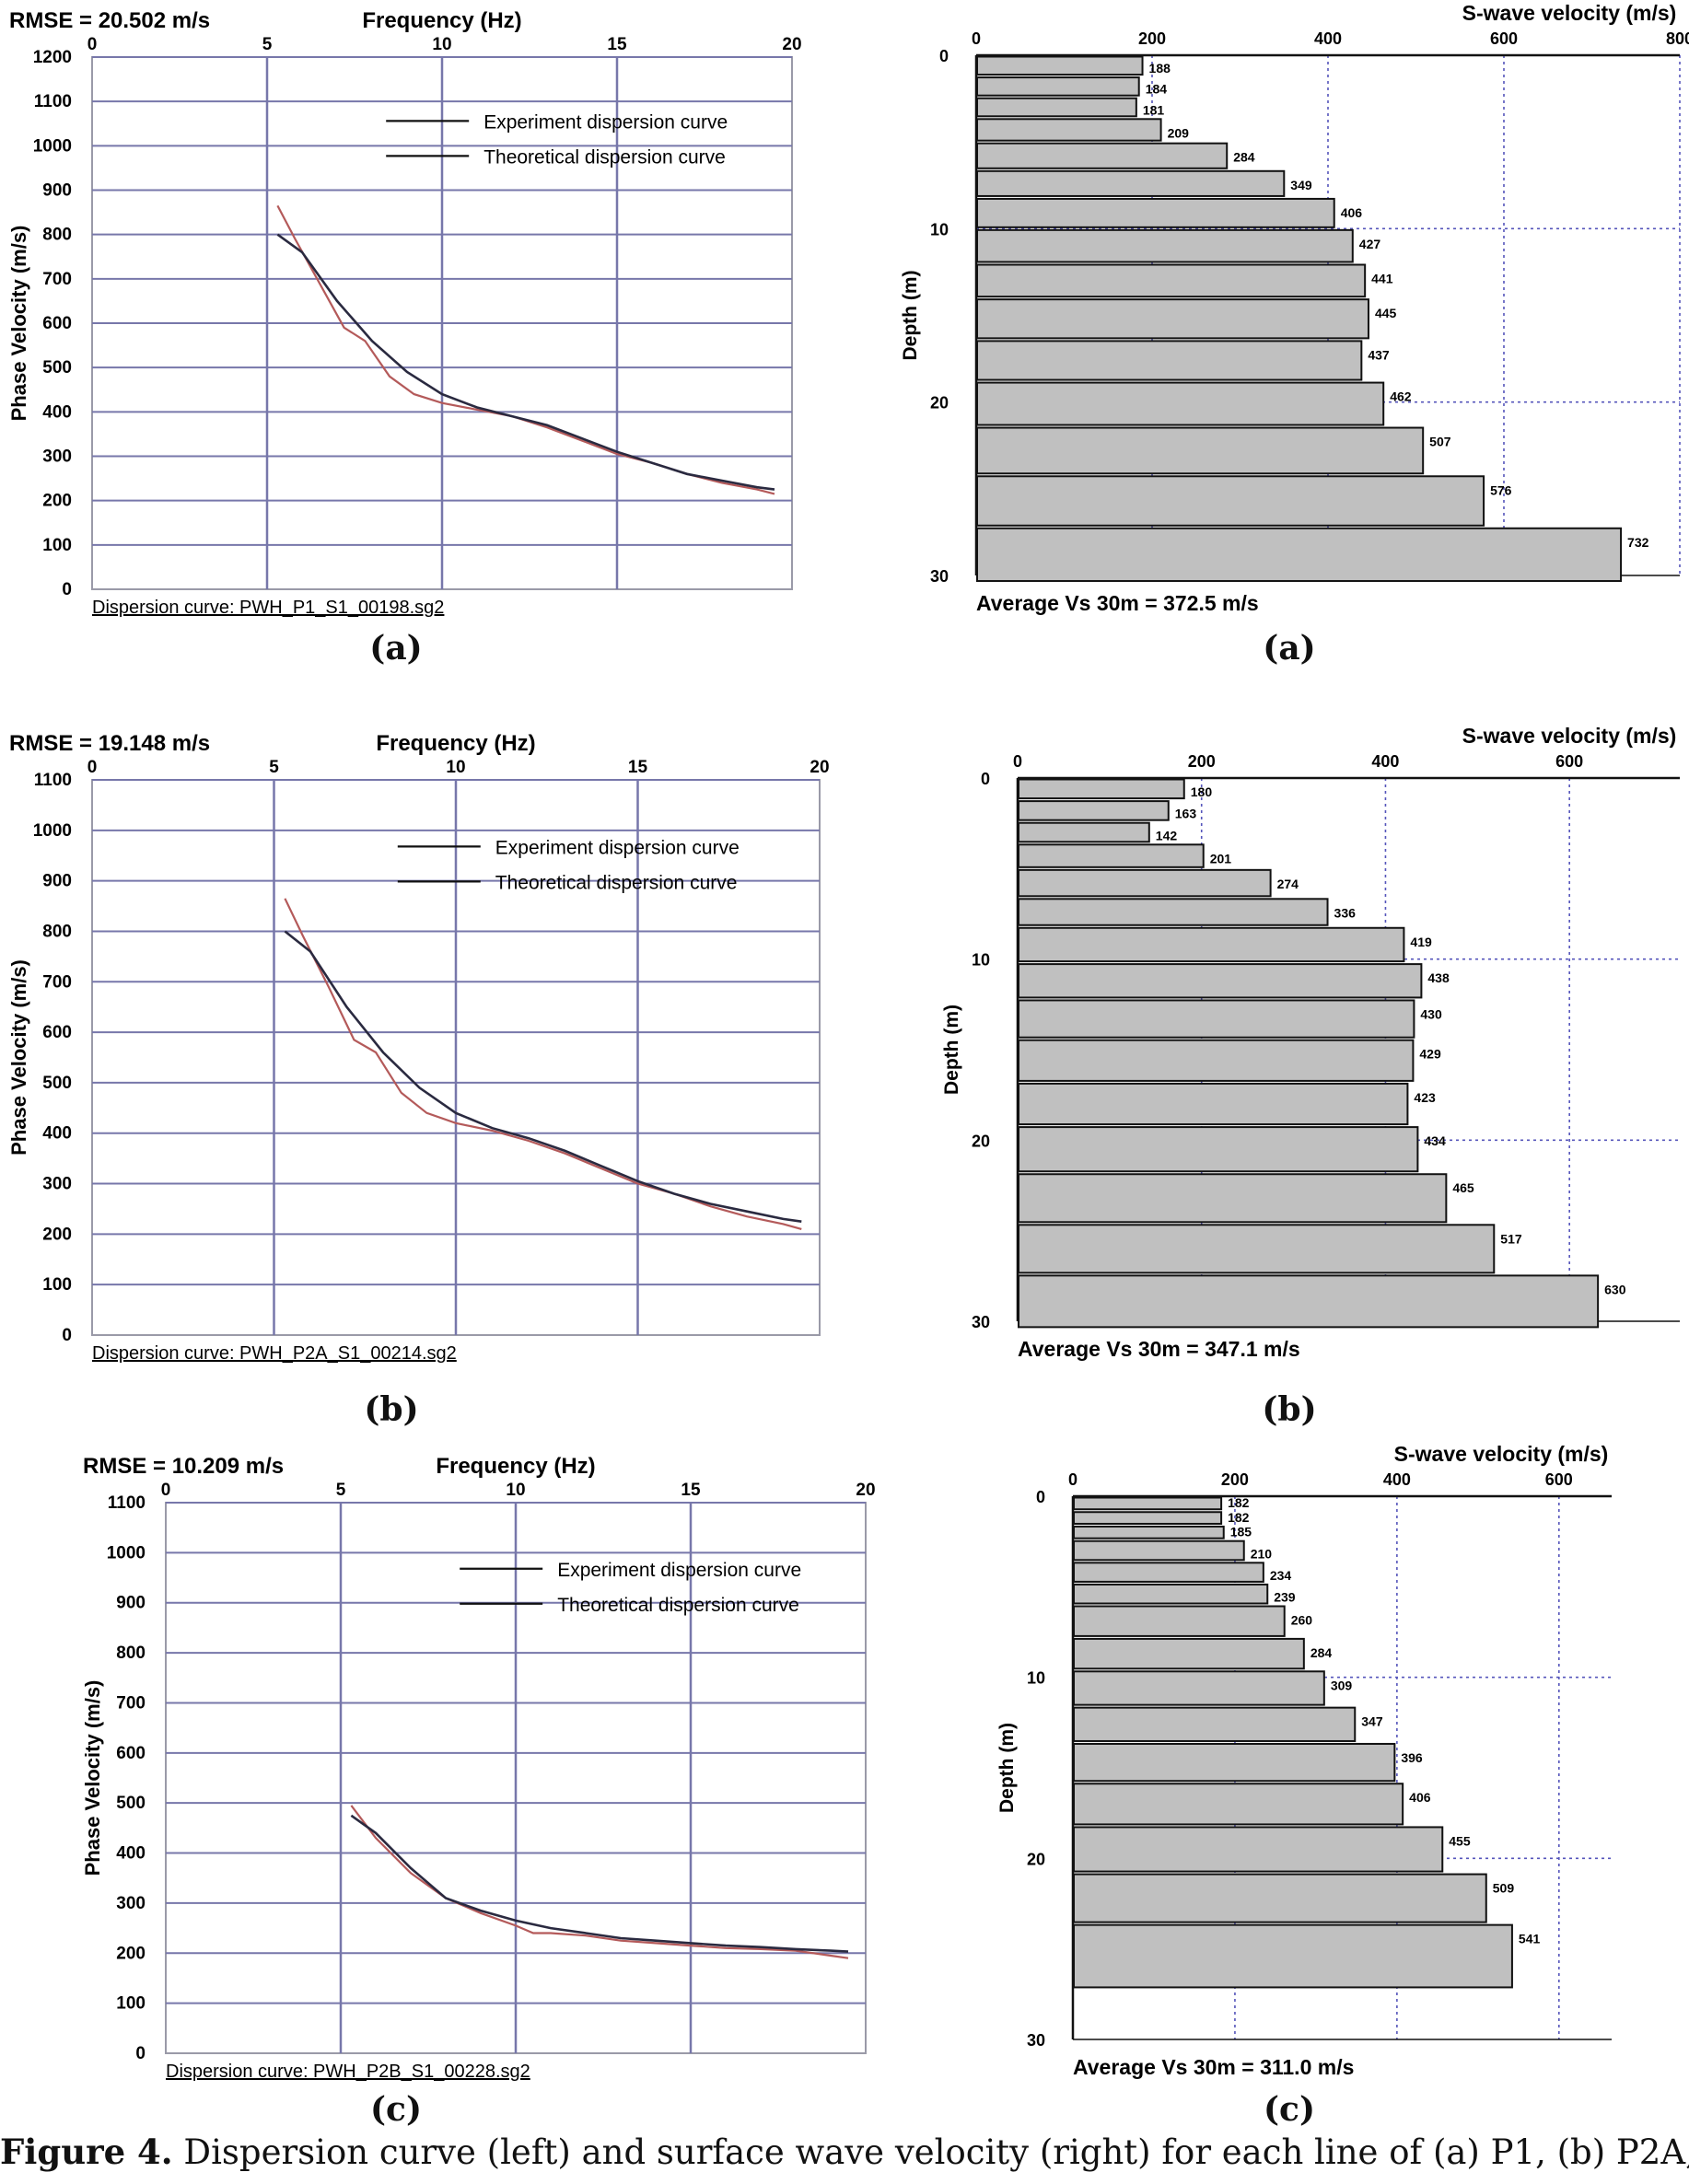 Image resolution: width=1689 pixels, height=2184 pixels. I want to click on x-tick-label: 10, so click(455, 767).